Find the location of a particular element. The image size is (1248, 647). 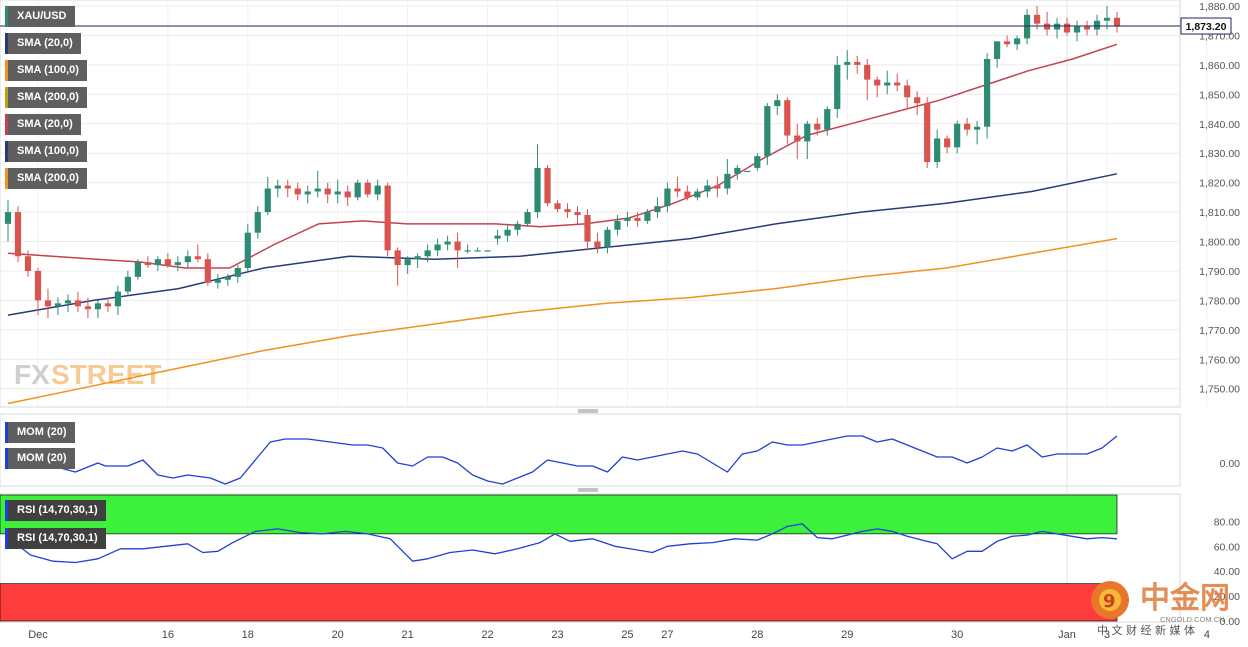

symbol-label: XAU/USD is located at coordinates (40, 16).